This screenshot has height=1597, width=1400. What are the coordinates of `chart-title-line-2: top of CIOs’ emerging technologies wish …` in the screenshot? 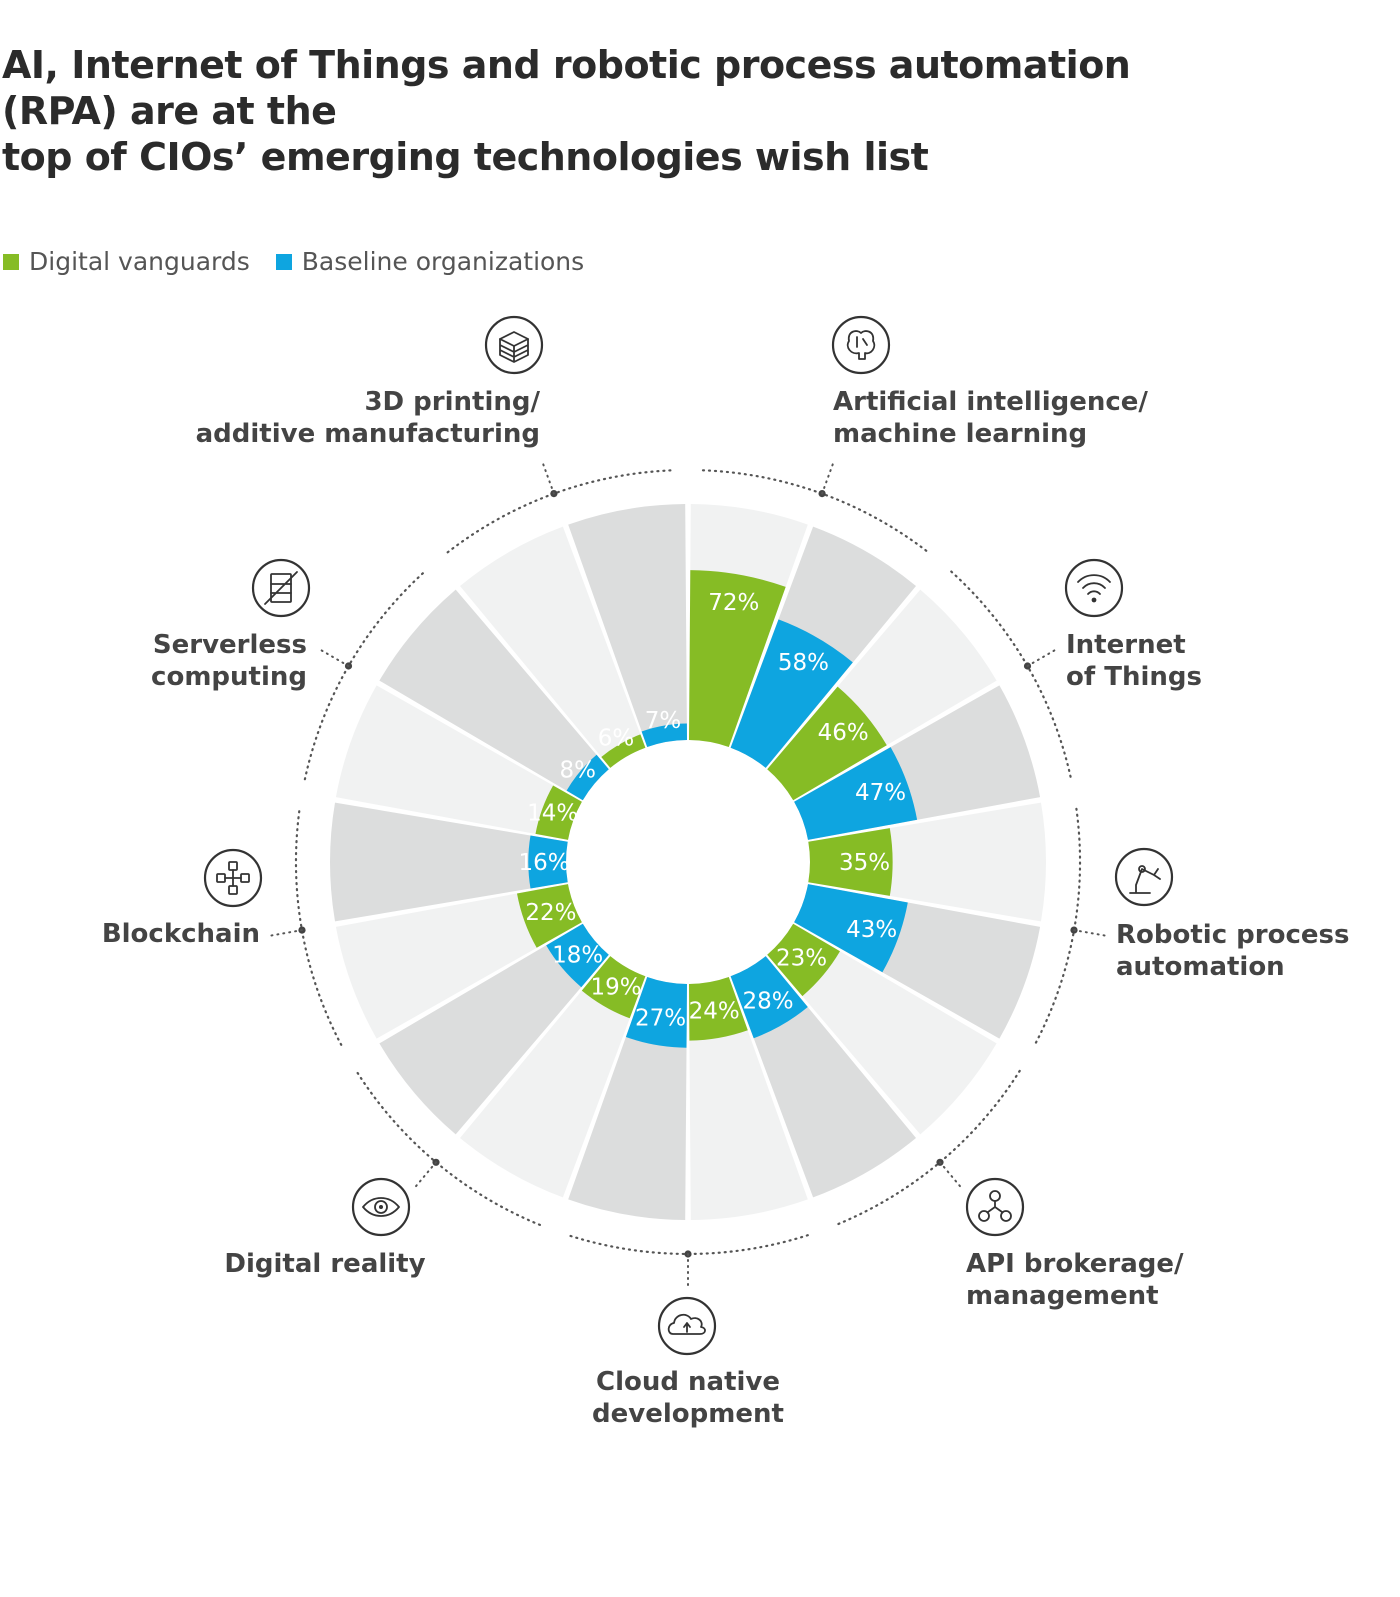 It's located at (465, 157).